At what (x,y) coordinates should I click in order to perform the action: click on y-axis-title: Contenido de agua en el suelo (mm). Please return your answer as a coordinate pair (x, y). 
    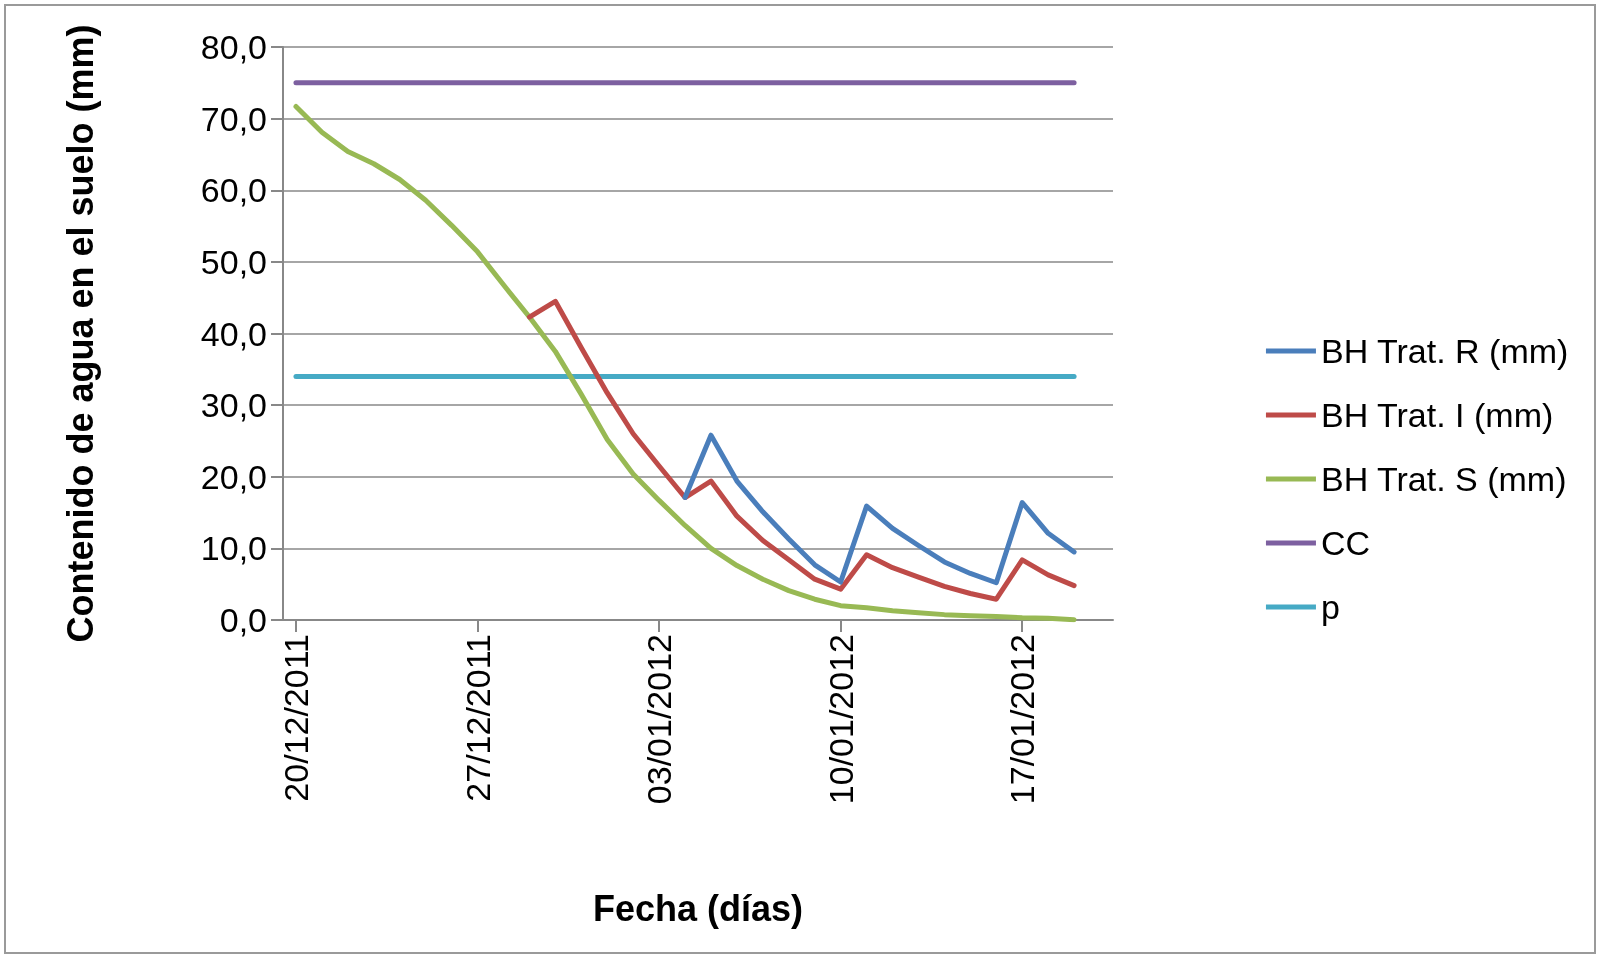
    Looking at the image, I should click on (80, 333).